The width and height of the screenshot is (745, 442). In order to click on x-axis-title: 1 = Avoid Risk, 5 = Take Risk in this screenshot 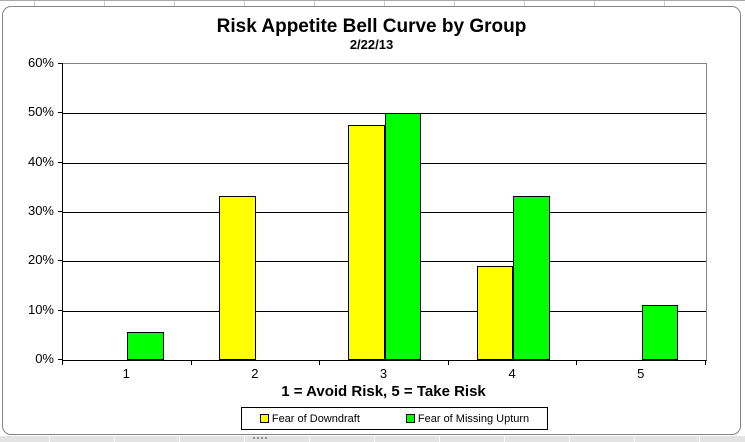, I will do `click(383, 391)`.